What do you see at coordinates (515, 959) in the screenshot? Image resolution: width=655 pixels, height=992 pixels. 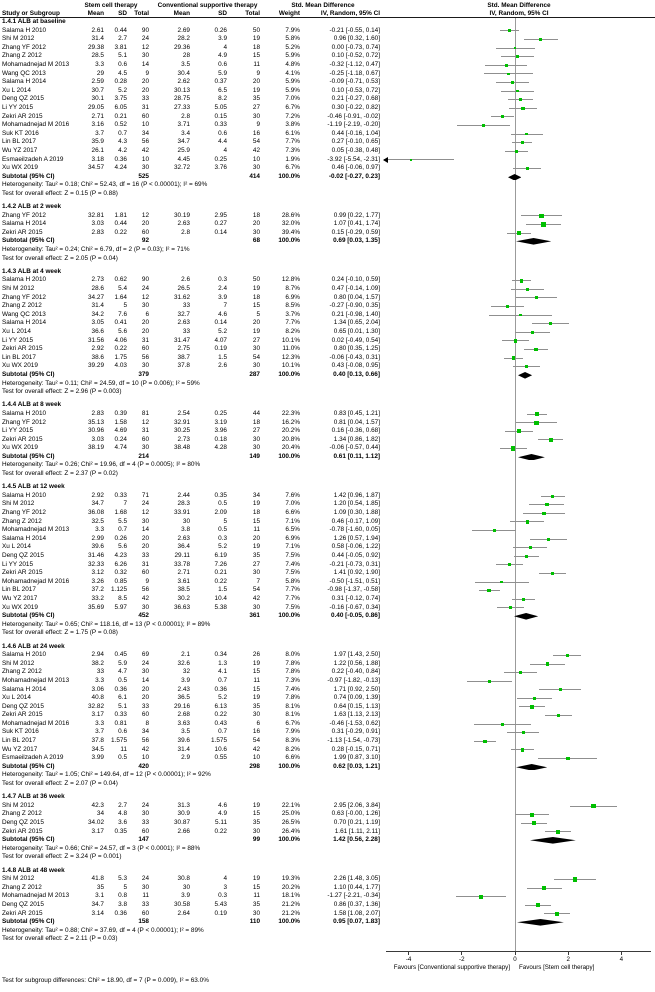 I see `x-axis-tick-label: 0` at bounding box center [515, 959].